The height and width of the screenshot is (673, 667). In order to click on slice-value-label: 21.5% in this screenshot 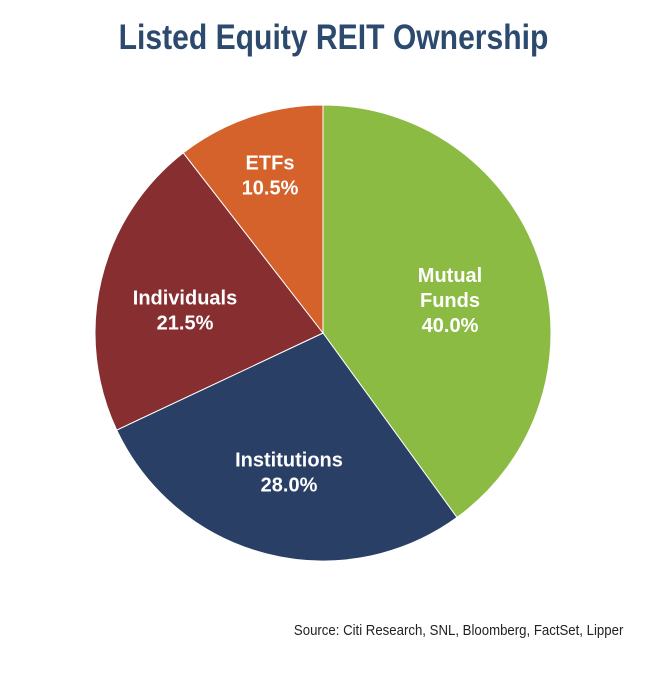, I will do `click(185, 324)`.